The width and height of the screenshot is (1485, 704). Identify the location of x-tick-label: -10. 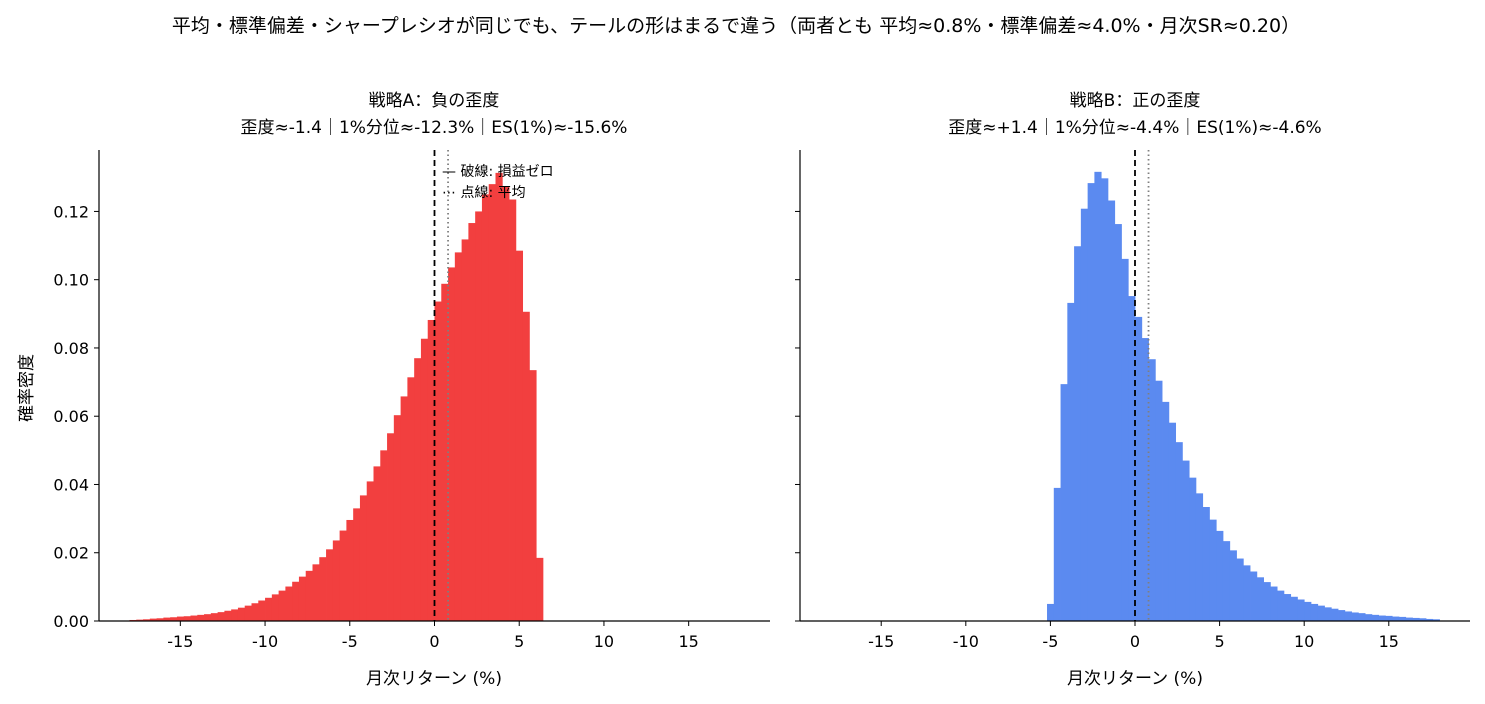
(265, 641).